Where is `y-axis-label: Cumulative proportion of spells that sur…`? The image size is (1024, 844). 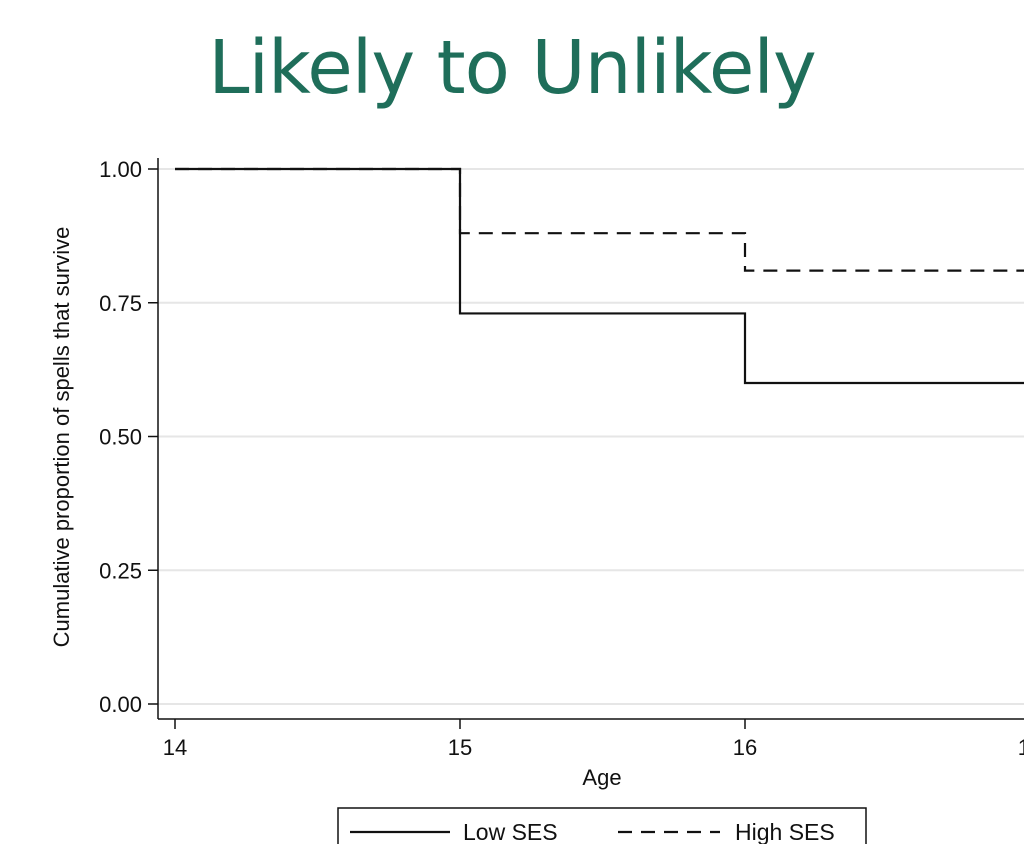 y-axis-label: Cumulative proportion of spells that sur… is located at coordinates (61, 437).